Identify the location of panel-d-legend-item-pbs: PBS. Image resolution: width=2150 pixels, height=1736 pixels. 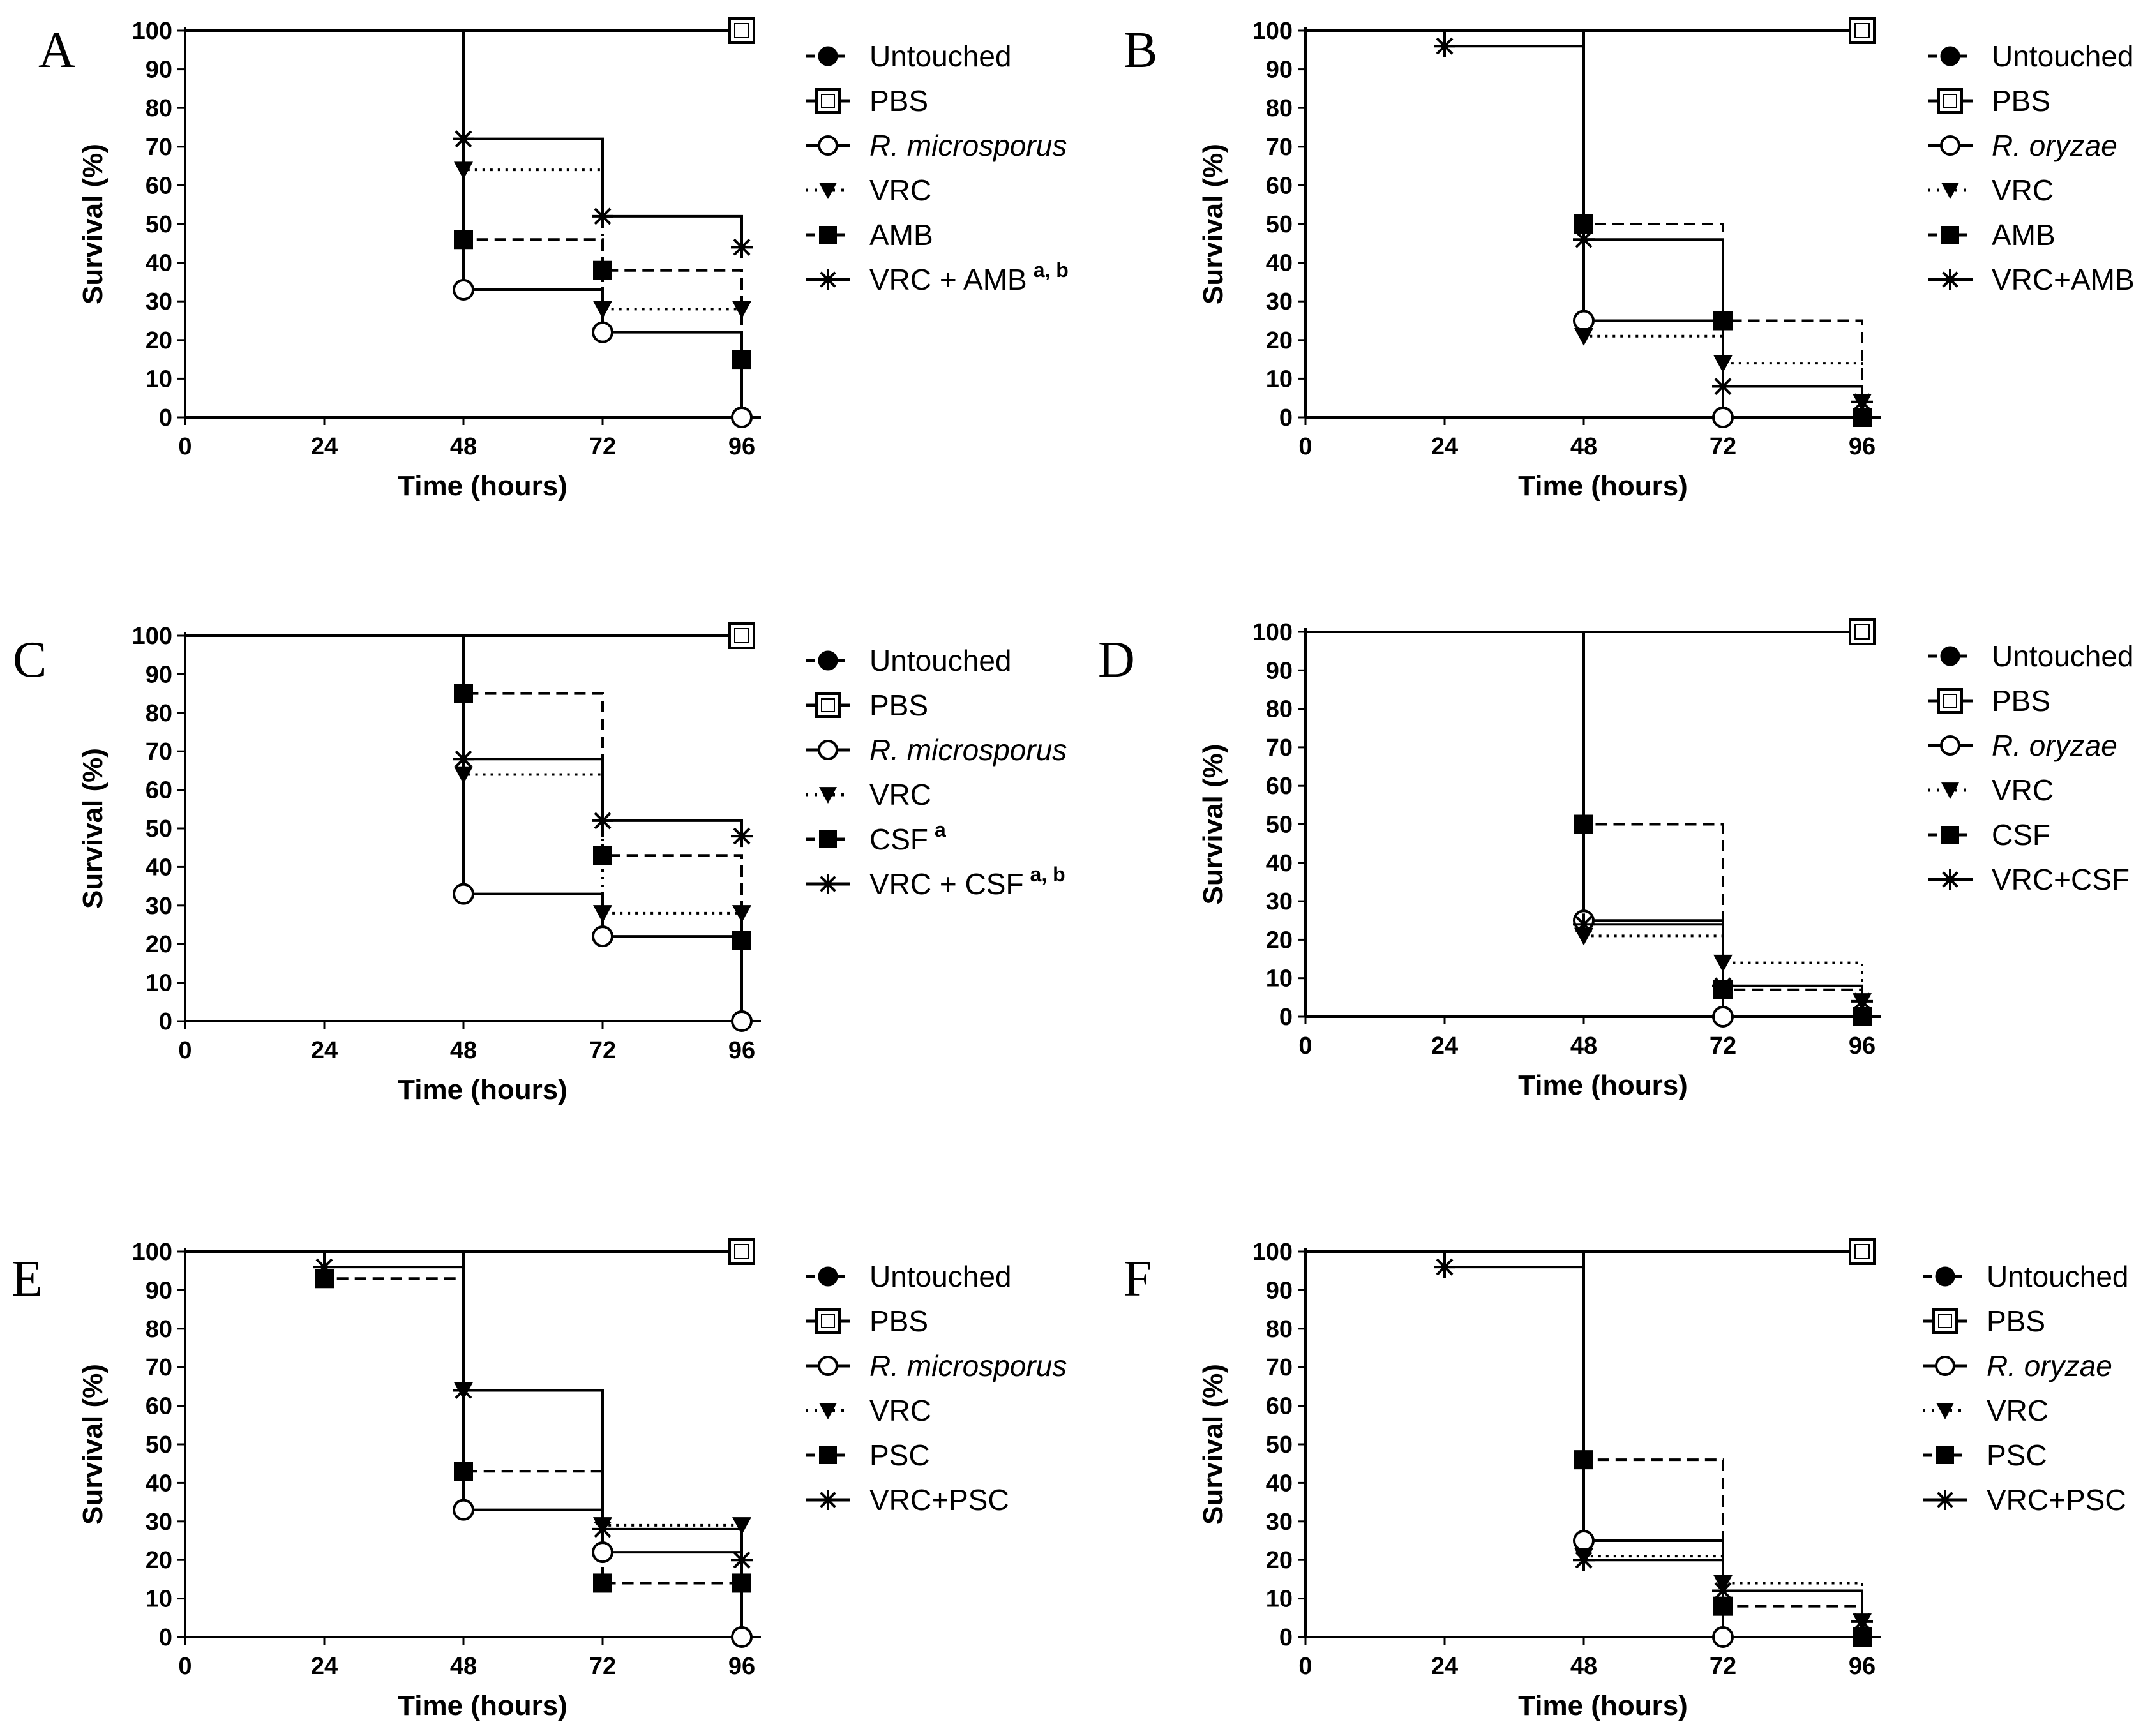
(1989, 700).